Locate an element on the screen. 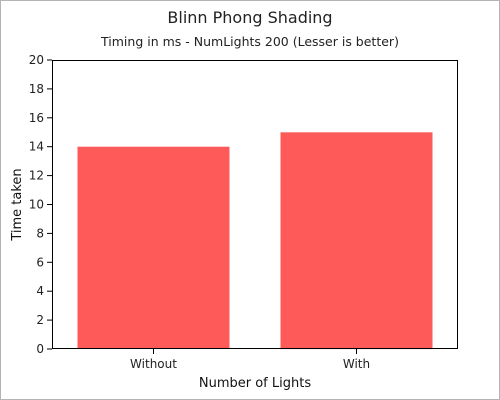 Image resolution: width=500 pixels, height=400 pixels. x-tick-label-with: With is located at coordinates (356, 364).